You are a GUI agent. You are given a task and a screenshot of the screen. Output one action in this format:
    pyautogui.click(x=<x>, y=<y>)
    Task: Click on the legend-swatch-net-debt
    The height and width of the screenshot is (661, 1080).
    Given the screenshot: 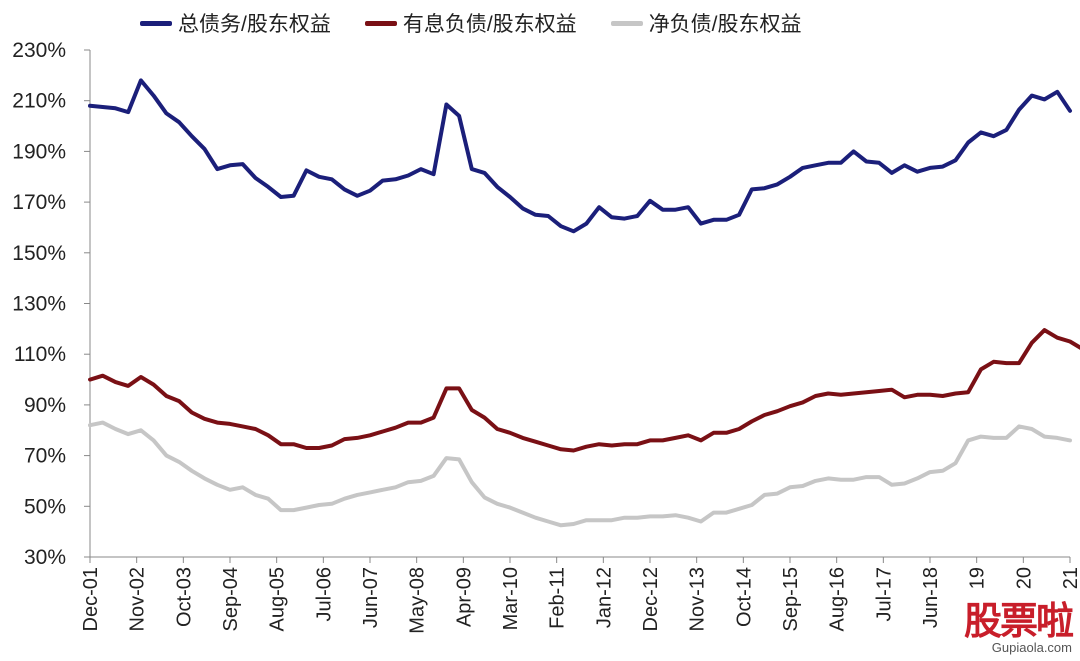 What is the action you would take?
    pyautogui.click(x=626, y=23)
    